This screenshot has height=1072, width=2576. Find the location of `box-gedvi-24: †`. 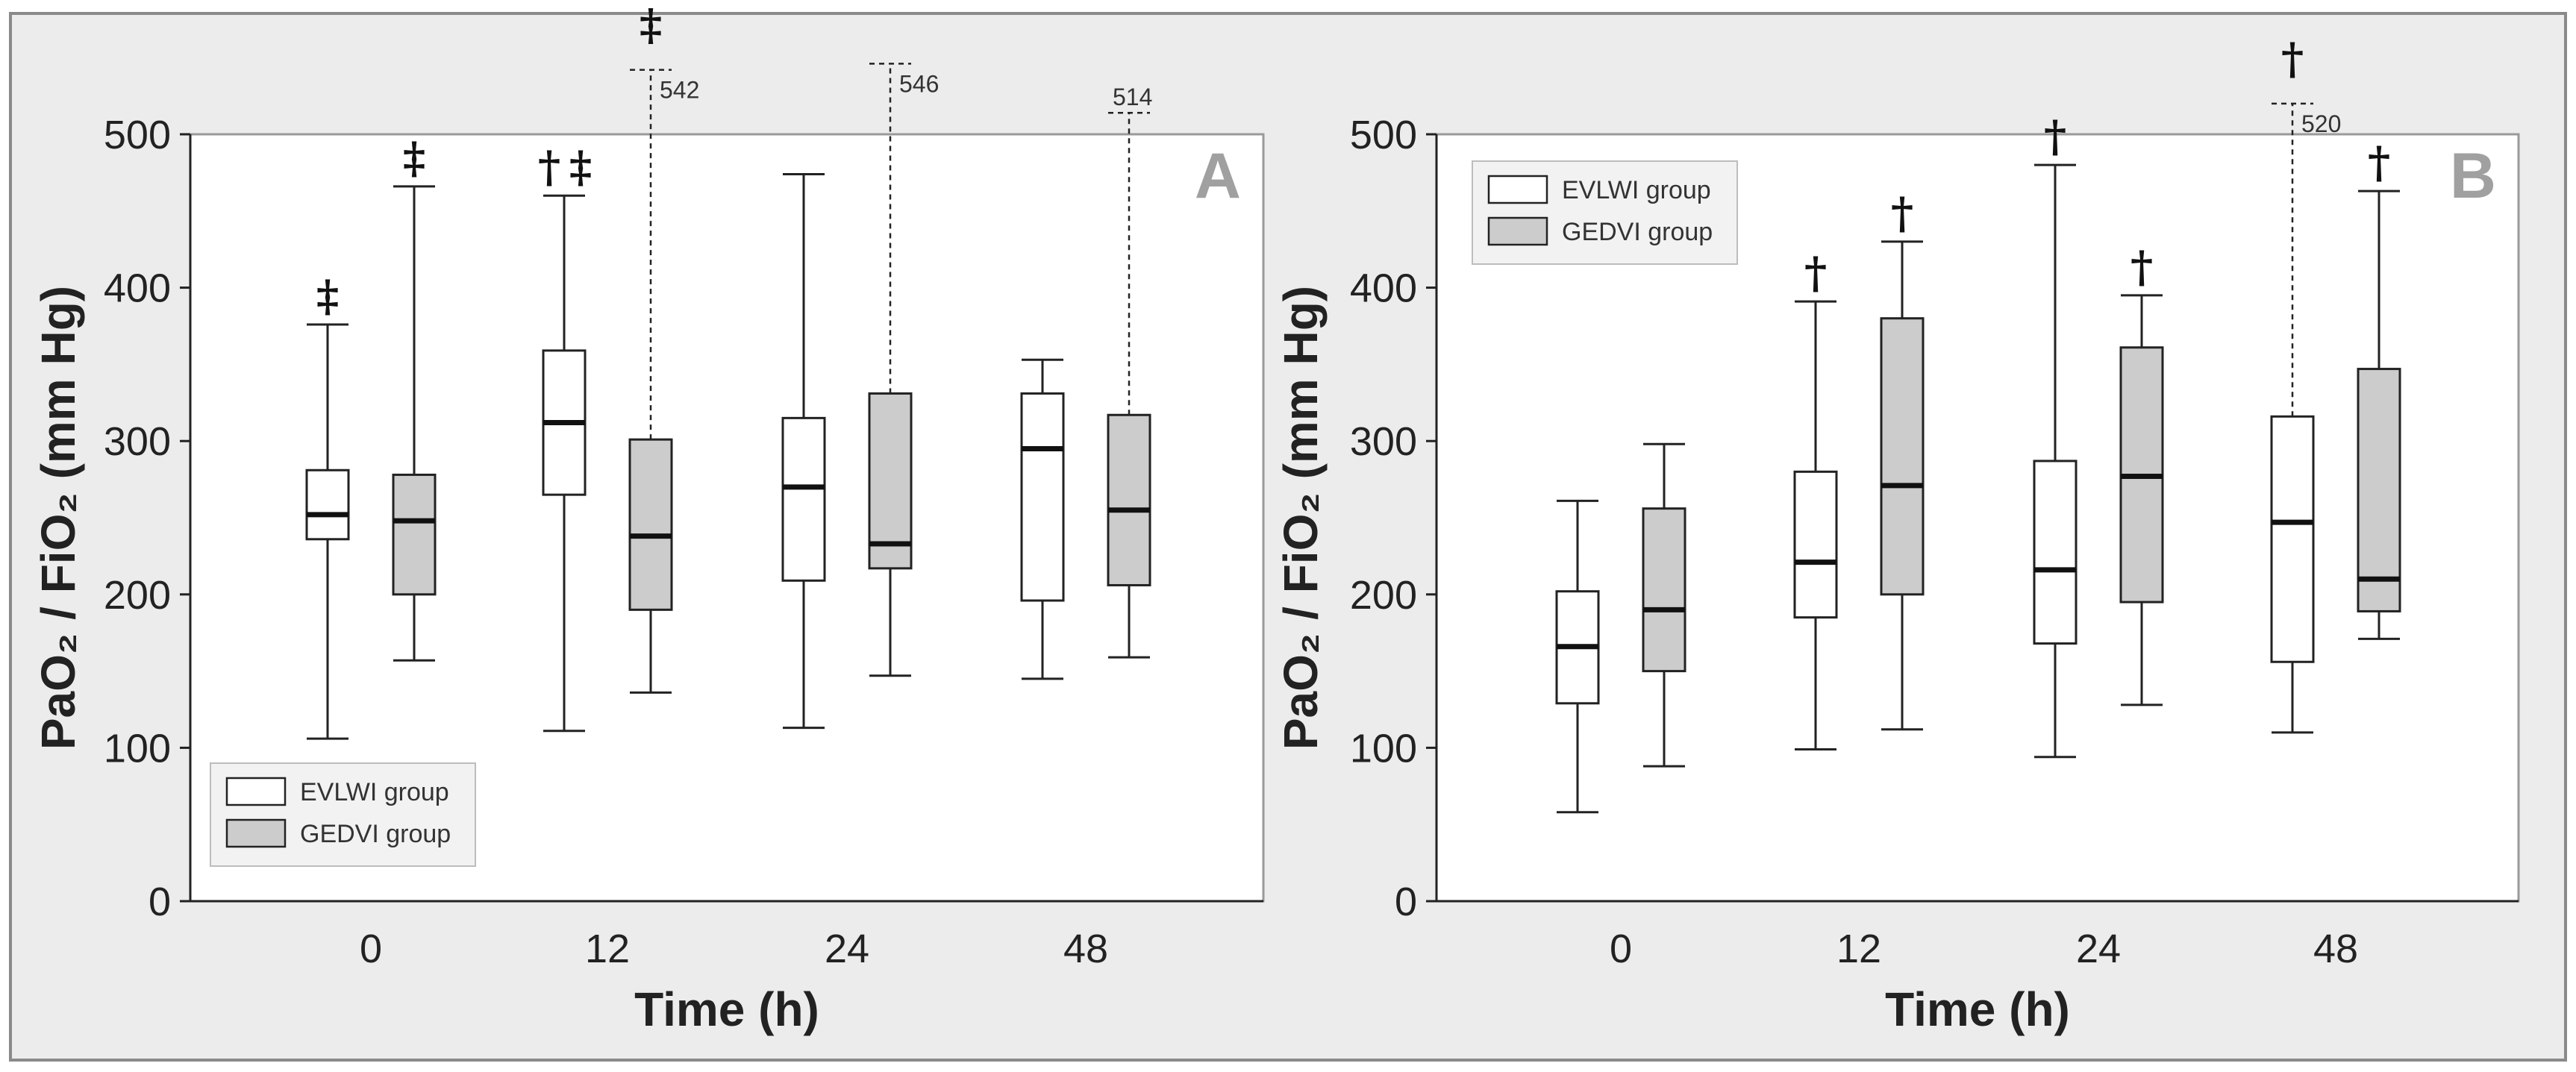

box-gedvi-24: † is located at coordinates (2141, 474).